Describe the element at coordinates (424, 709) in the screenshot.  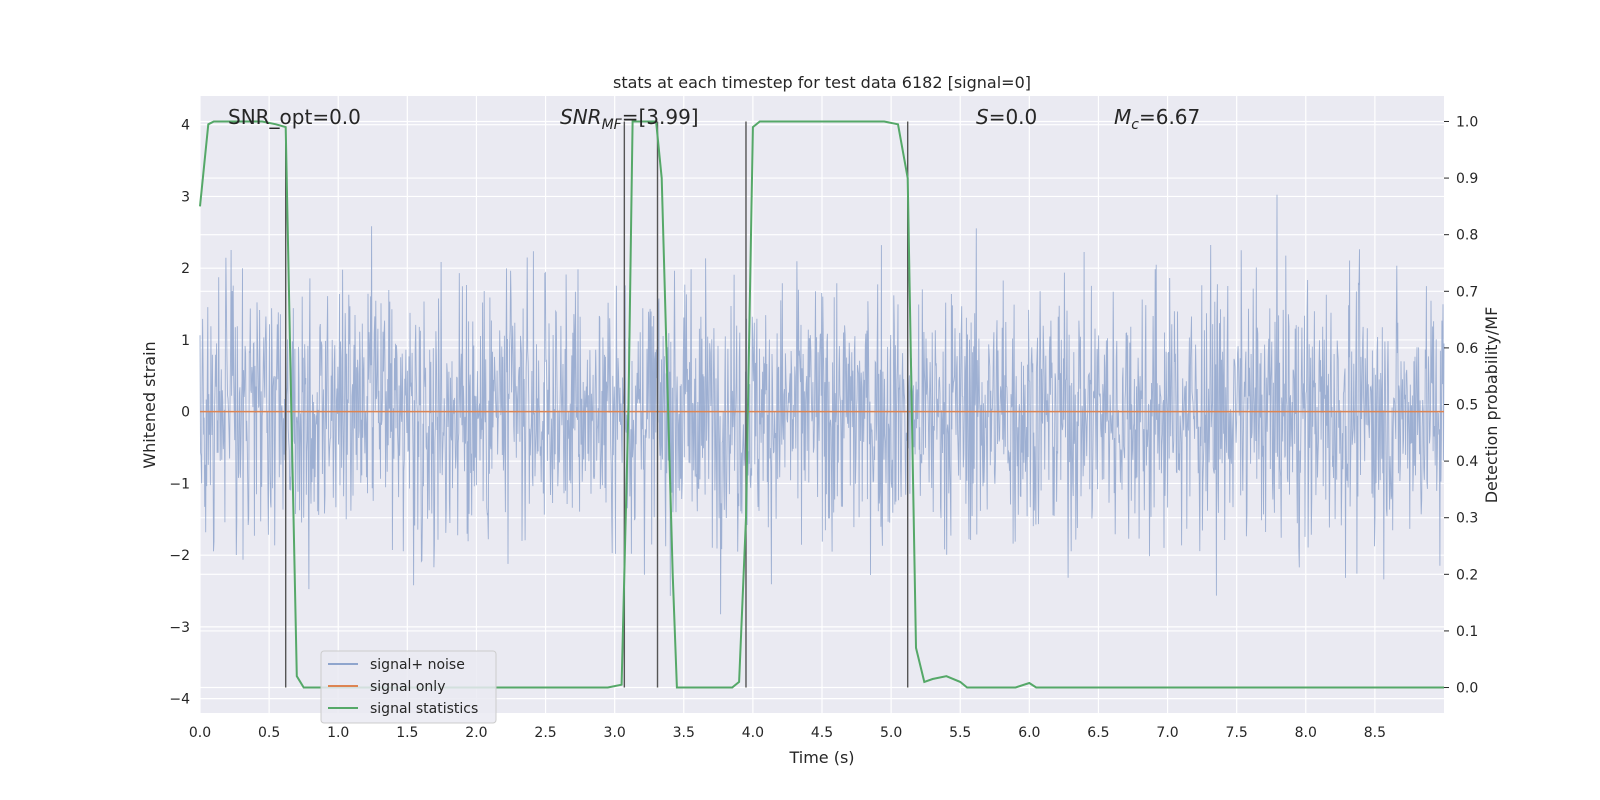
I see `legend-label-signal-statistics: signal statistics` at that location.